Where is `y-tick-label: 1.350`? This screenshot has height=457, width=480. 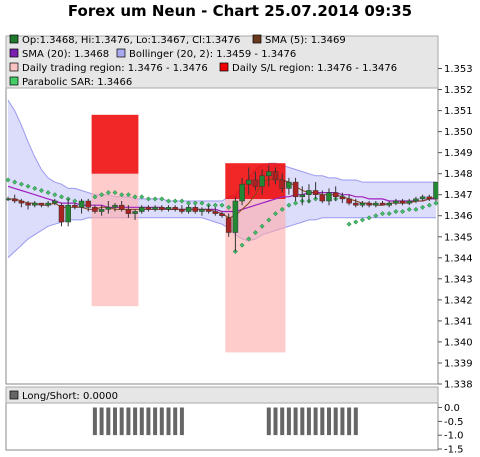
y-tick-label: 1.350 is located at coordinates (458, 132).